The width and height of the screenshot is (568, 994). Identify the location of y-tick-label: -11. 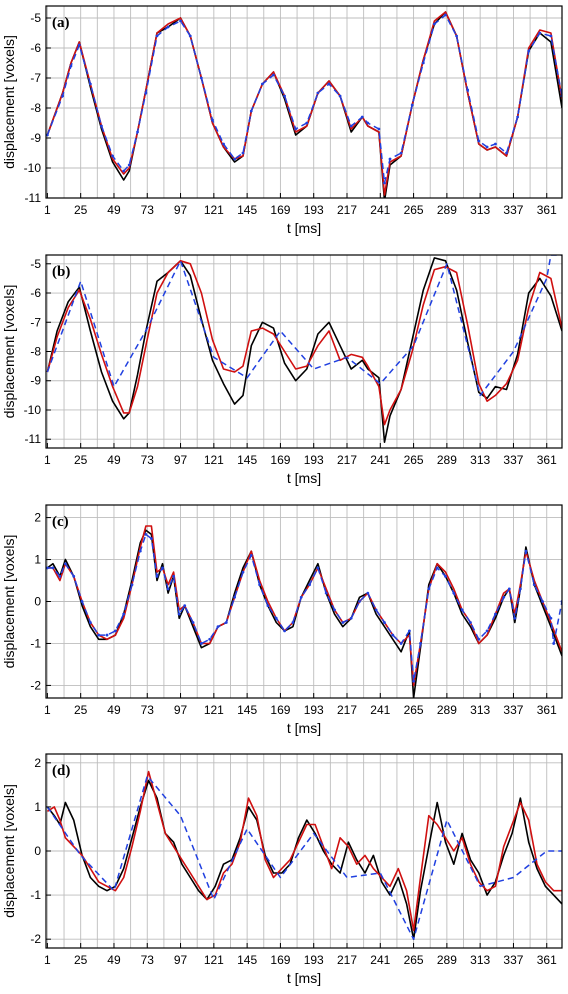
(33, 439).